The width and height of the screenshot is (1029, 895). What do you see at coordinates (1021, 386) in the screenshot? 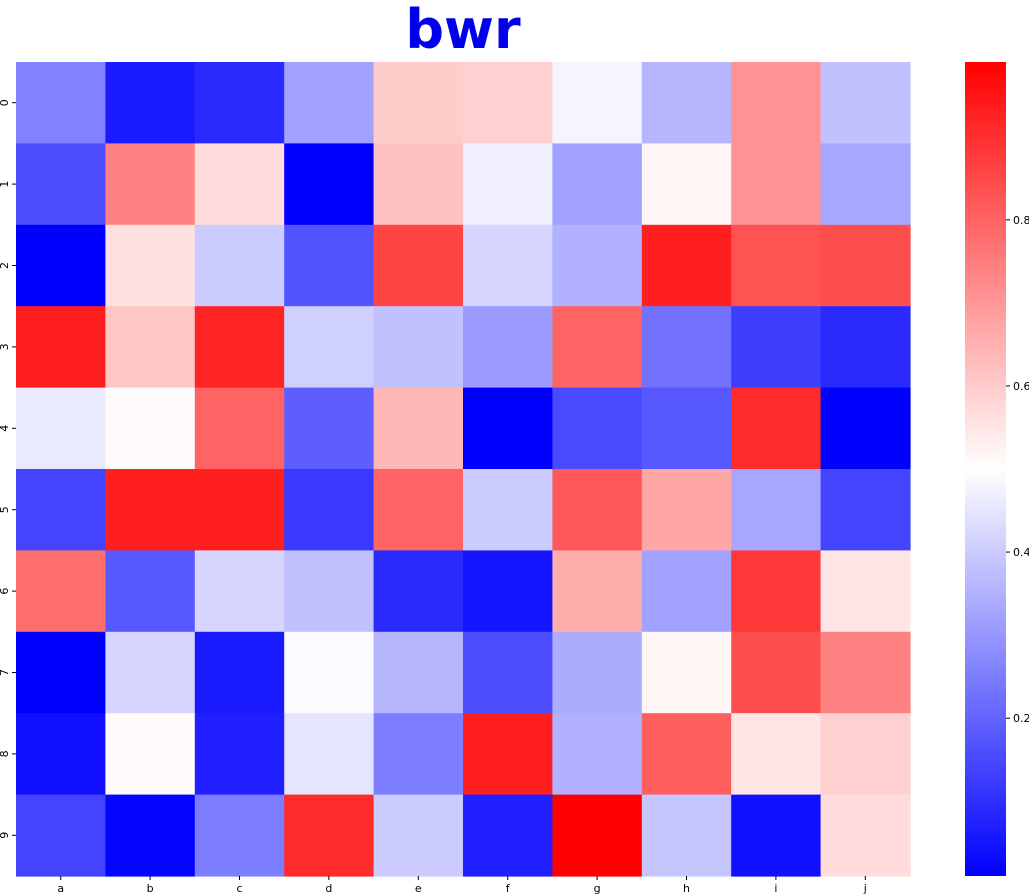
I see `colorbar-tick-label: 0.6` at bounding box center [1021, 386].